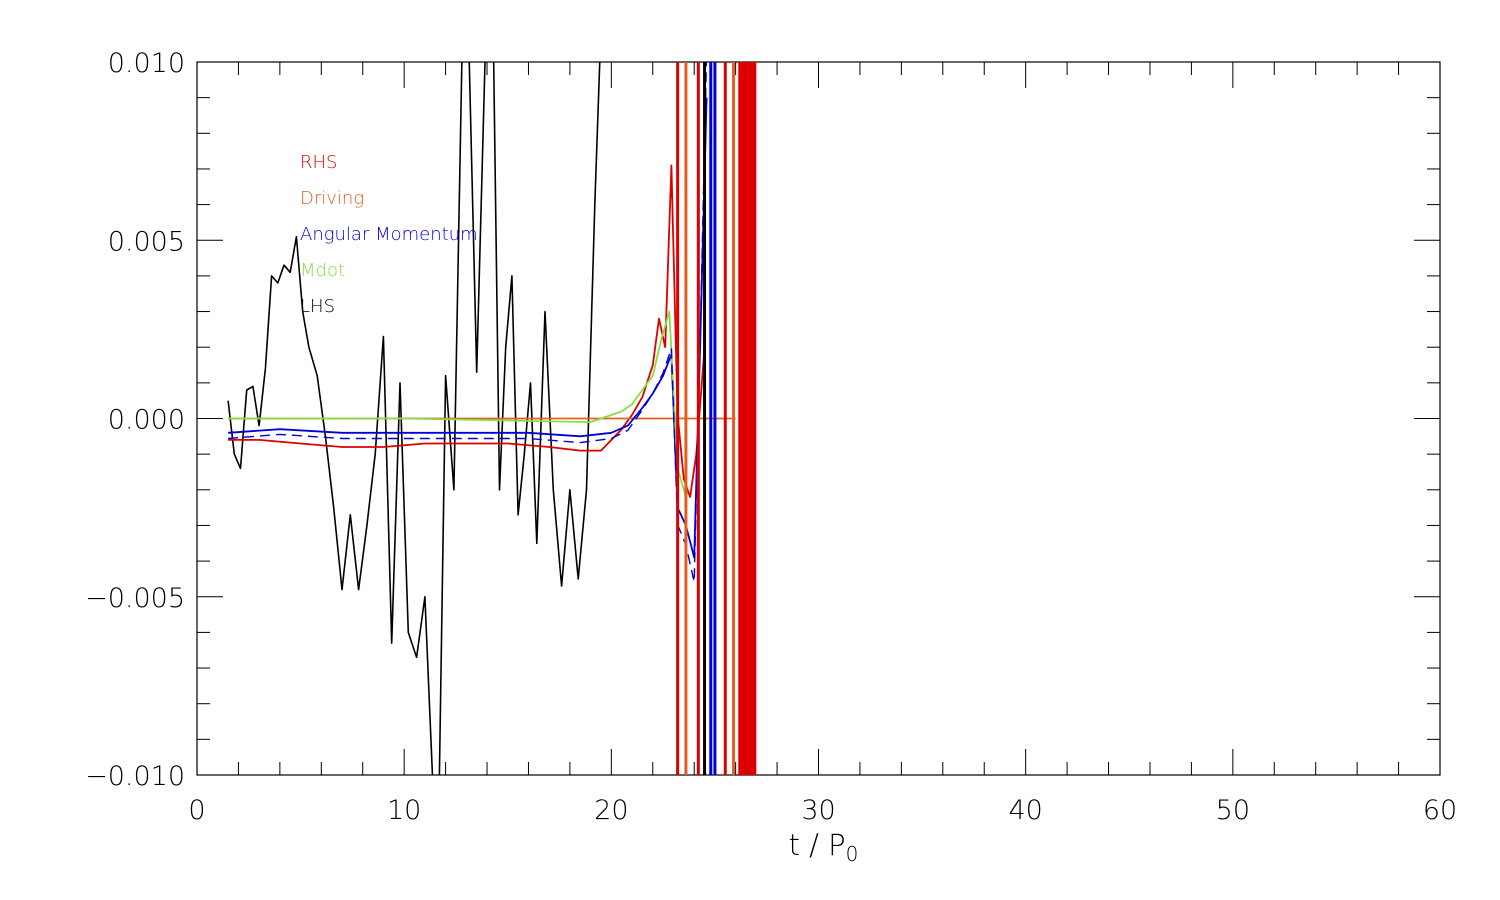  I want to click on y-tick-label: −0.005, so click(135, 598).